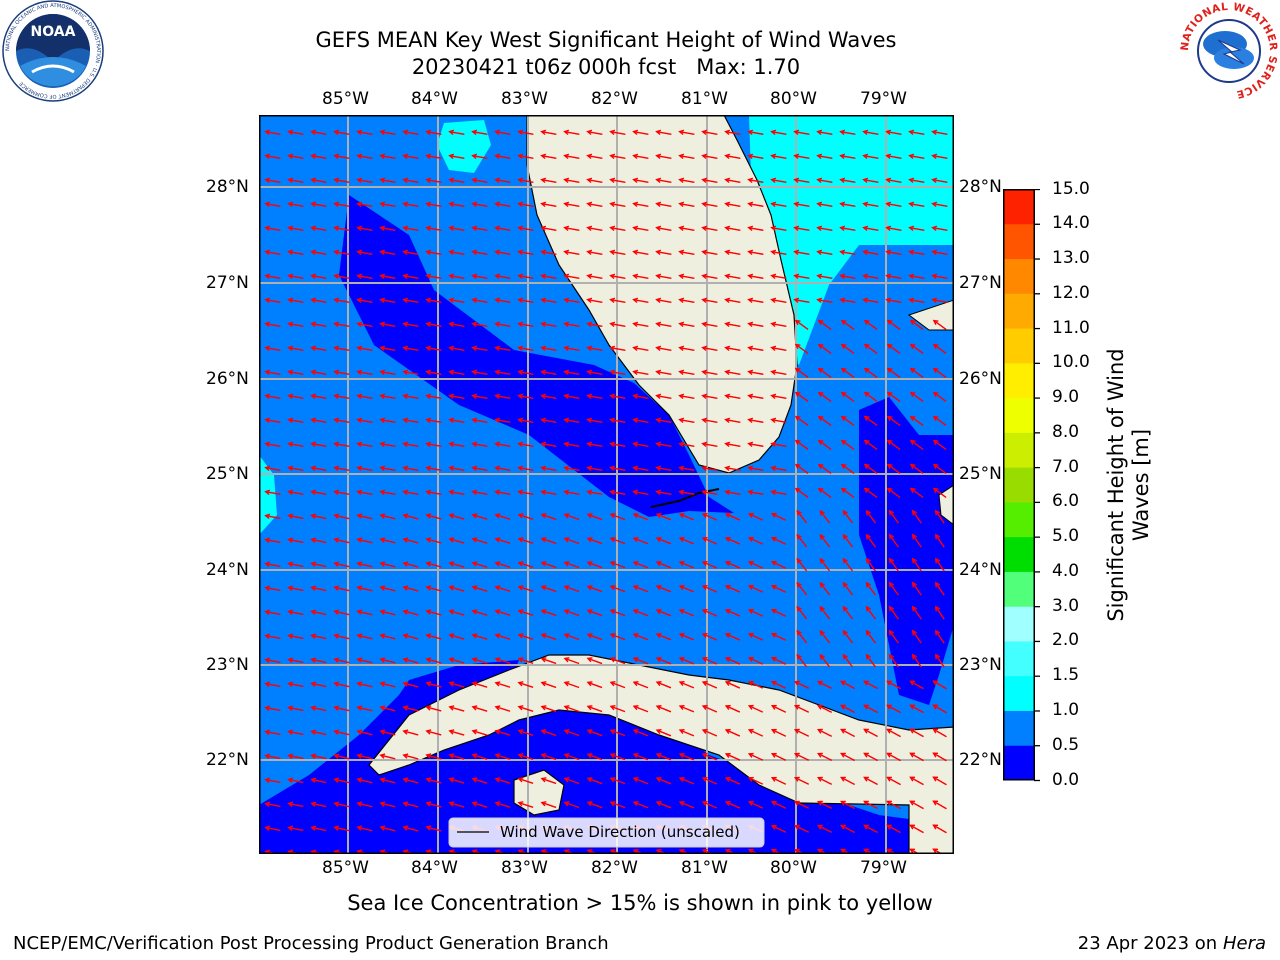 Image resolution: width=1280 pixels, height=960 pixels. I want to click on nws-logo-icon: NATIONAL WEATHER SERVICE, so click(1229, 50).